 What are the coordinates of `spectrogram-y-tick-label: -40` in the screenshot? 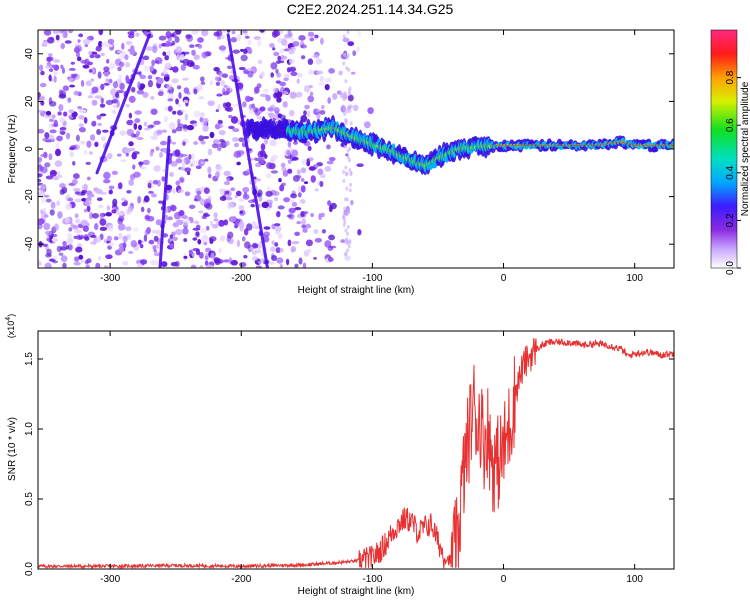 It's located at (29, 244).